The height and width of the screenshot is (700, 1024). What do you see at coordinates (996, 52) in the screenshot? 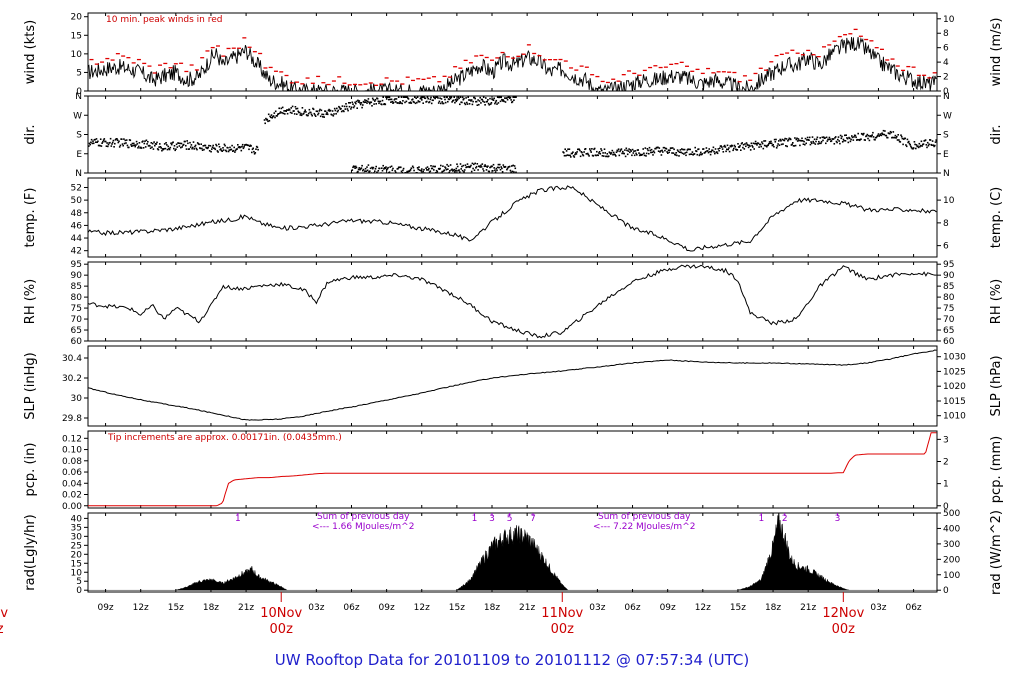
I see `right-axis-label: wind (m/s)` at bounding box center [996, 52].